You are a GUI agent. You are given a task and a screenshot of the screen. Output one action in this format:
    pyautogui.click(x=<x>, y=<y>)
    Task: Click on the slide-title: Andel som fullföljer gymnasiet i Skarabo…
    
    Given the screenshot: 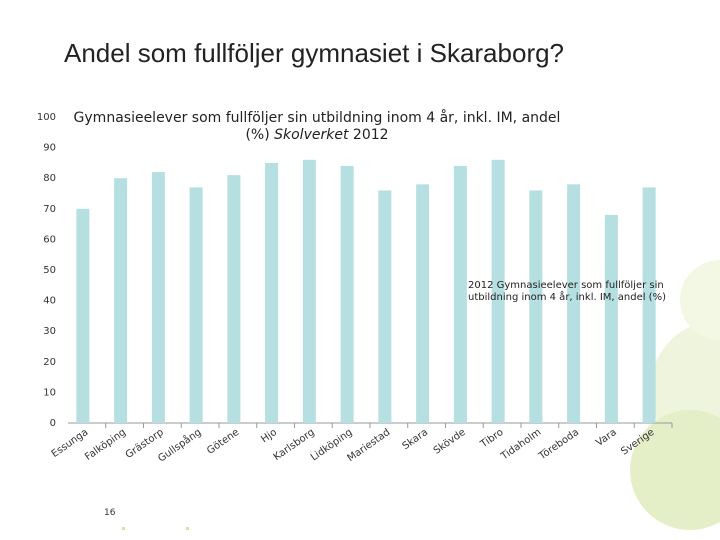 What is the action you would take?
    pyautogui.click(x=314, y=53)
    